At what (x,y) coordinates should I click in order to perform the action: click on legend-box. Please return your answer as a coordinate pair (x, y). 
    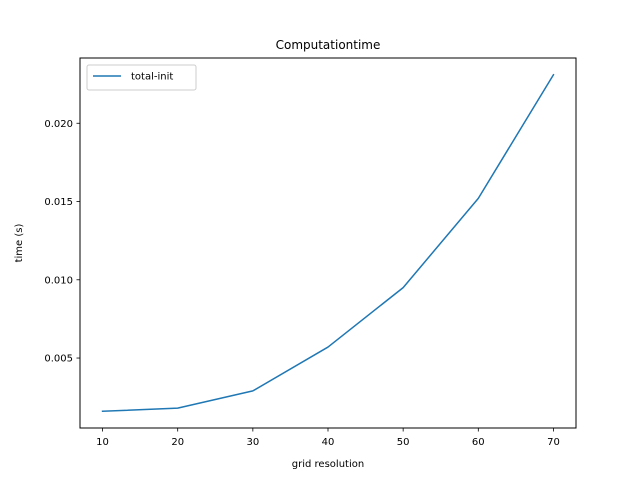
    Looking at the image, I should click on (141, 77).